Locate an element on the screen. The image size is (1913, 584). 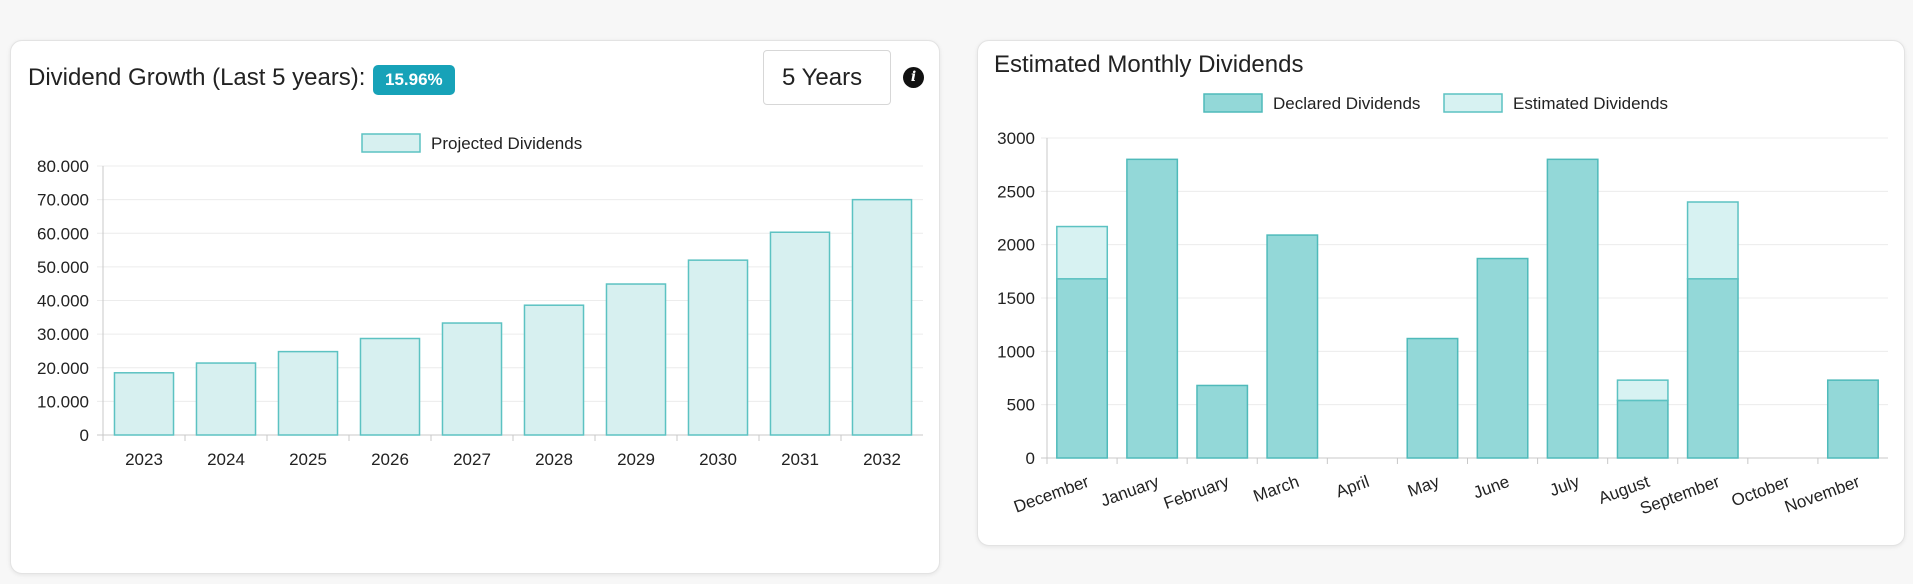
growth-rate-badge: 15.96% is located at coordinates (414, 80).